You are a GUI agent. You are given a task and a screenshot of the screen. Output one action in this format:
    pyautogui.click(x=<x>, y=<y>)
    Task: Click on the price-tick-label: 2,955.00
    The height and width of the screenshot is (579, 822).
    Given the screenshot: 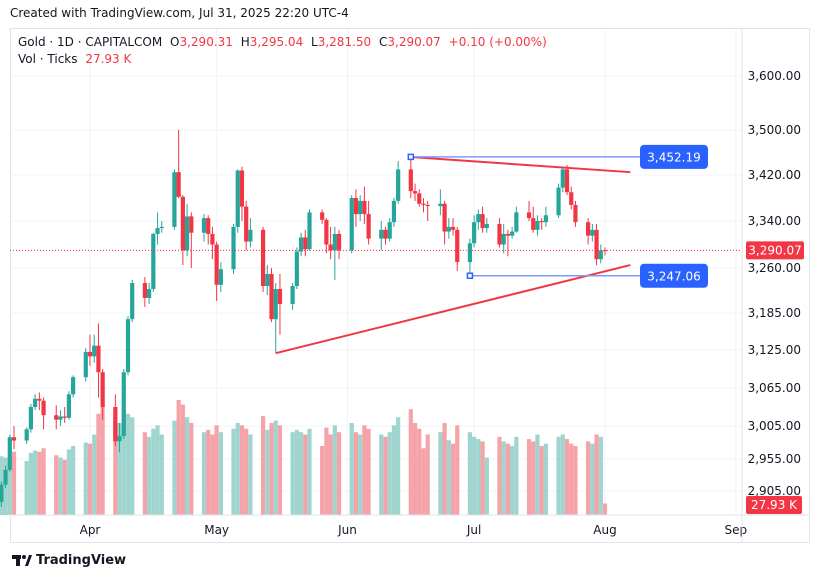 What is the action you would take?
    pyautogui.click(x=774, y=459)
    